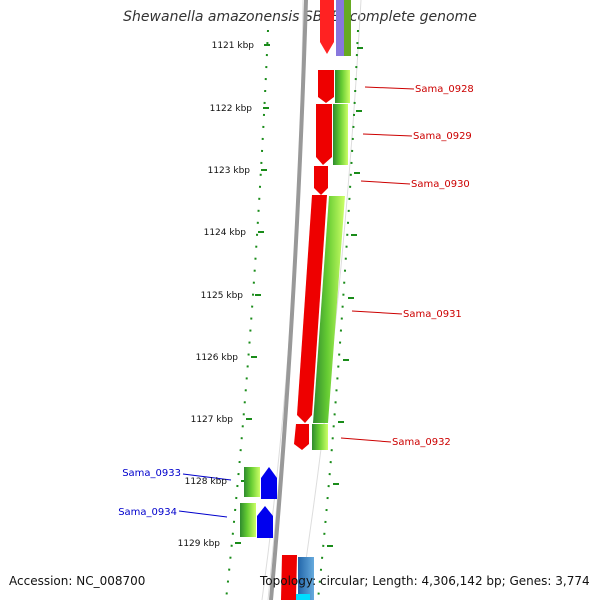 This screenshot has height=600, width=600. I want to click on scale-label: 1122 kbp, so click(231, 109).